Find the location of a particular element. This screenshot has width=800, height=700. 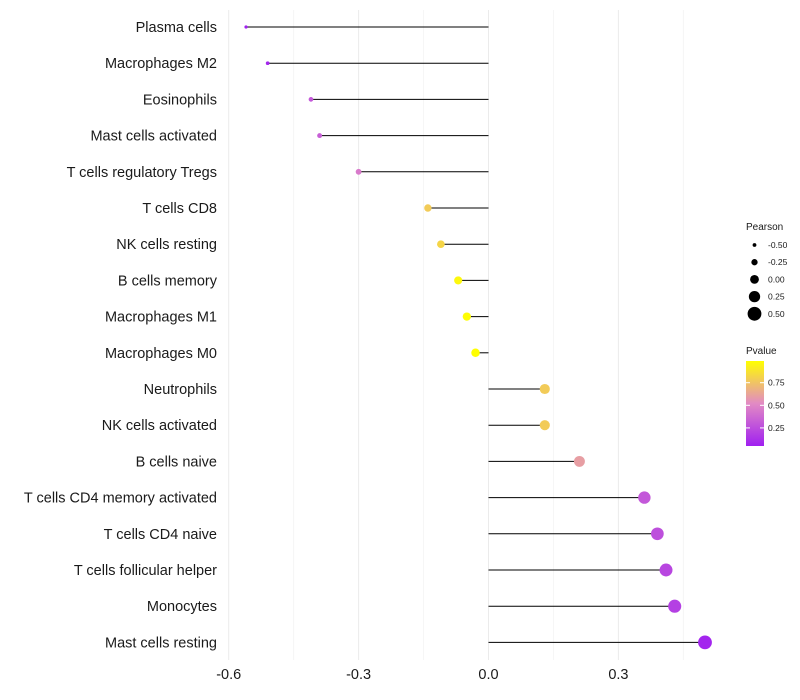

point-neutrophils is located at coordinates (544, 389).